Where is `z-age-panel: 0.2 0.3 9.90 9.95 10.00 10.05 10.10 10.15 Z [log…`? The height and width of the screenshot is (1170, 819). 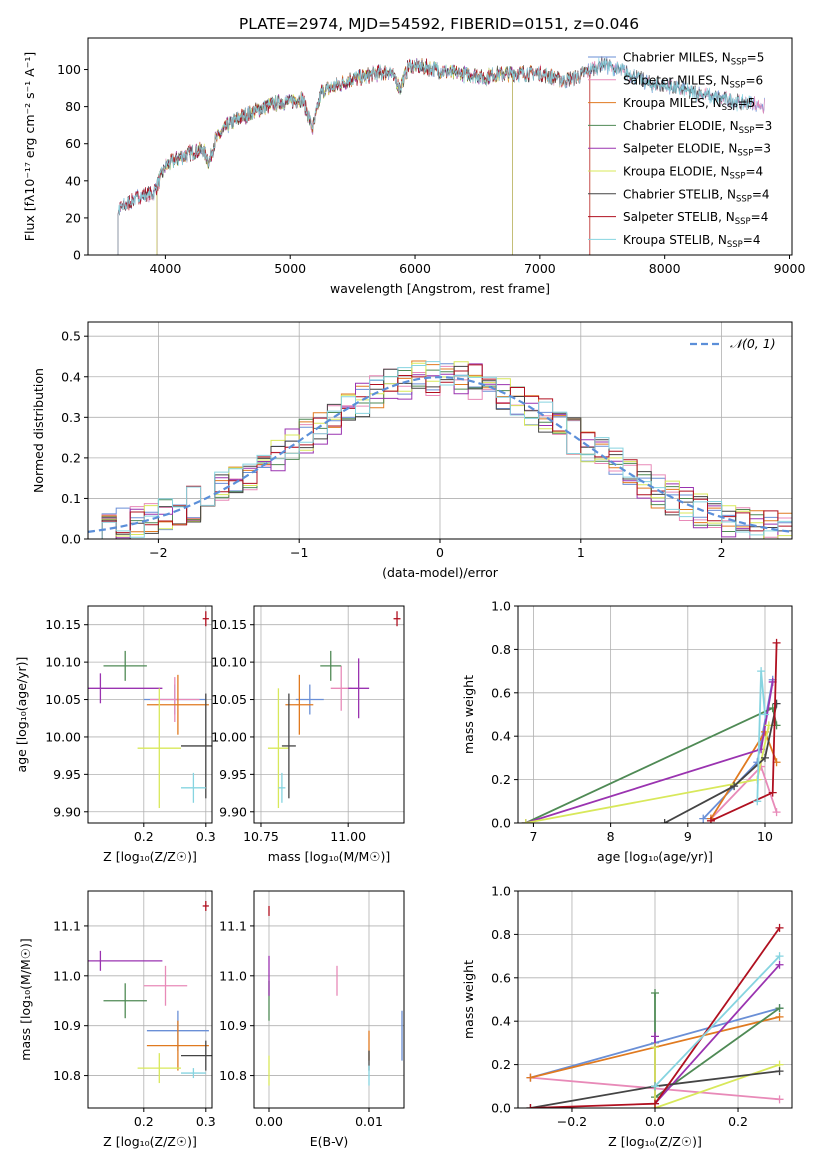
z-age-panel: 0.2 0.3 9.90 9.95 10.00 10.05 10.10 10.15 Z [log… is located at coordinates (115, 734).